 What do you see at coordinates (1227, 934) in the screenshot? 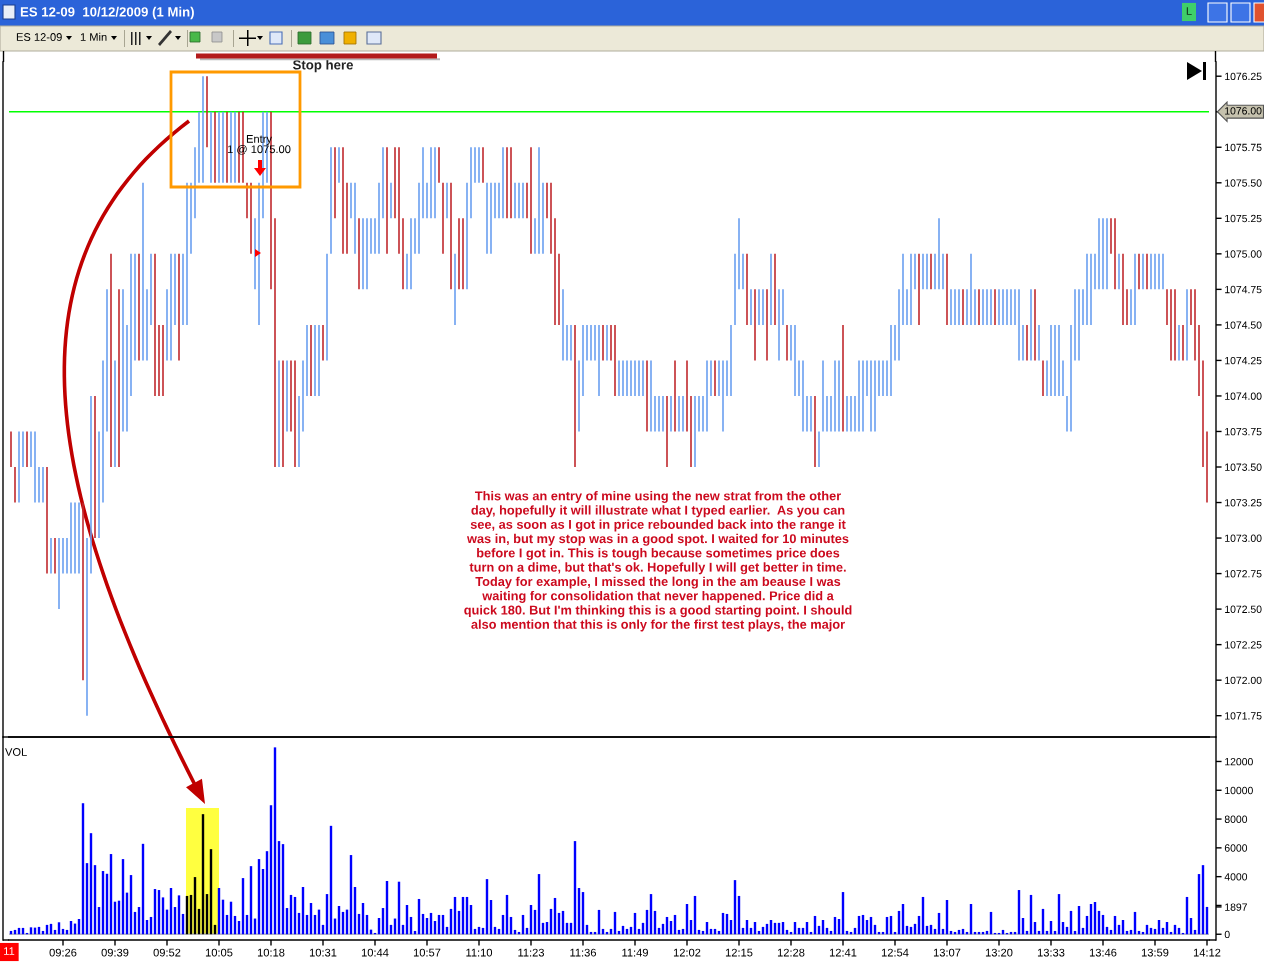
I see `y-tick-label: 0` at bounding box center [1227, 934].